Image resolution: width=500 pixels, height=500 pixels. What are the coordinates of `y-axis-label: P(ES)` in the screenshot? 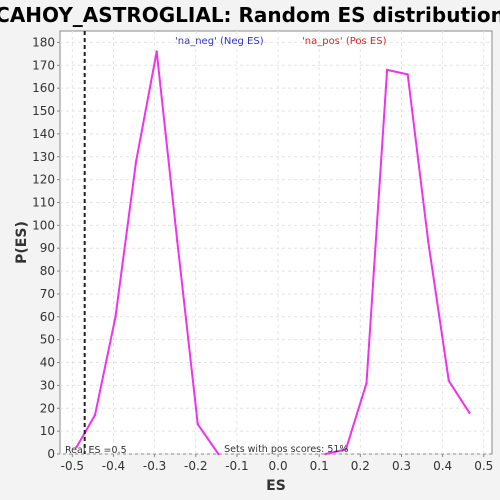 It's located at (22, 242).